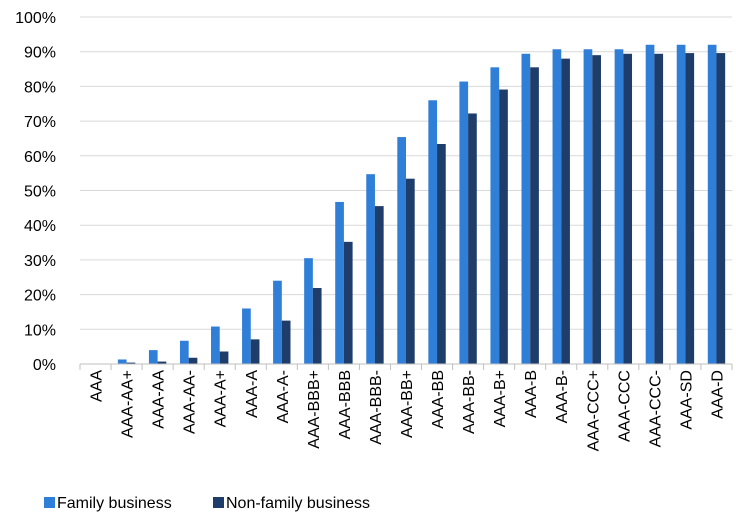  Describe the element at coordinates (40, 330) in the screenshot. I see `y-tick-label: 10%` at that location.